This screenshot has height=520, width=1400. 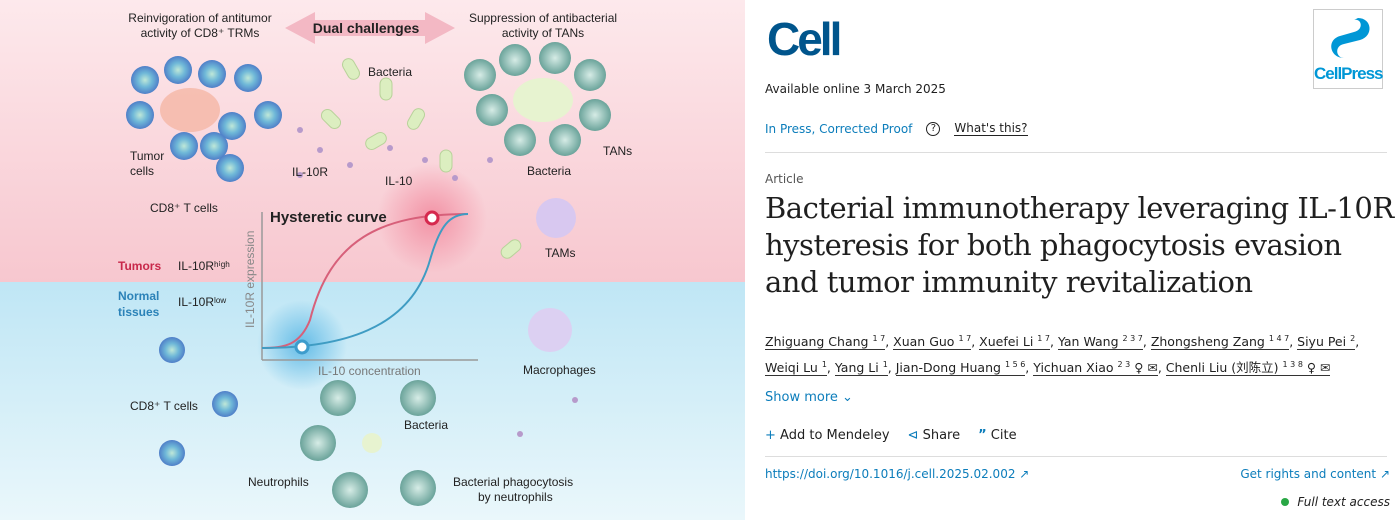 I want to click on rights-link: Get rights and content ↗, so click(x=1315, y=474).